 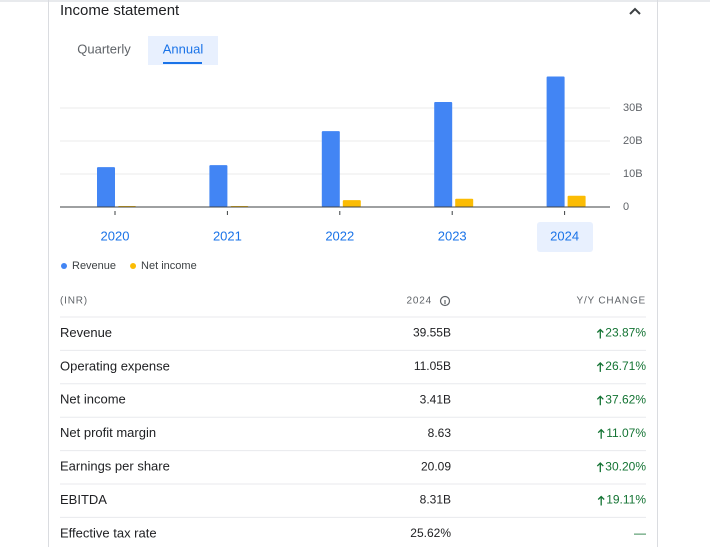 What do you see at coordinates (633, 174) in the screenshot?
I see `y-tick-label: 10B` at bounding box center [633, 174].